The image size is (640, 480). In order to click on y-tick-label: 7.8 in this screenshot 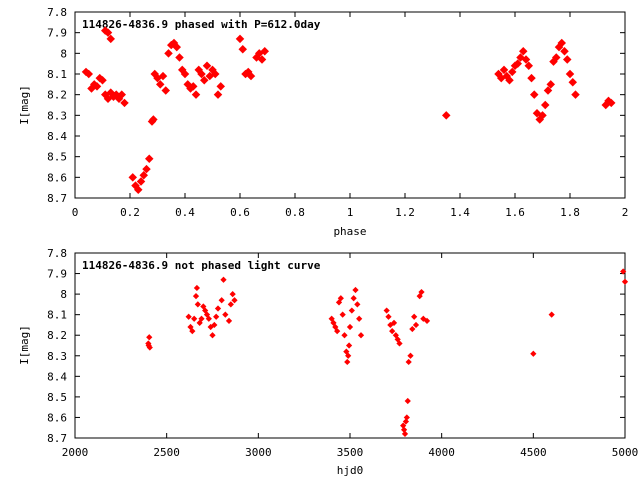, I will do `click(57, 253)`.